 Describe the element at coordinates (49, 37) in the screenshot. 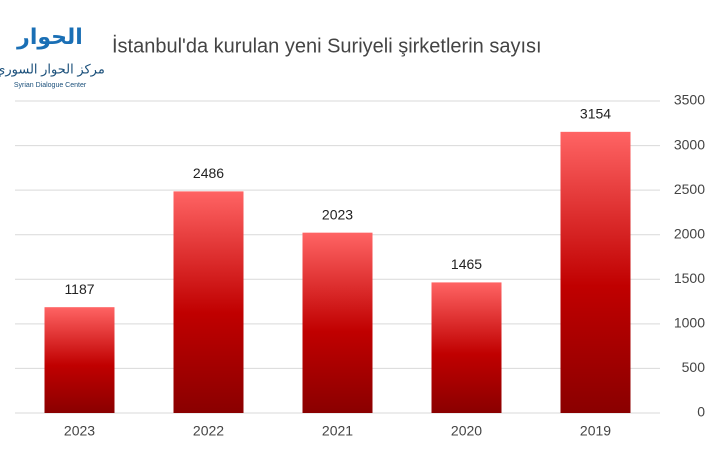

I see `logo-mark: الحوار` at that location.